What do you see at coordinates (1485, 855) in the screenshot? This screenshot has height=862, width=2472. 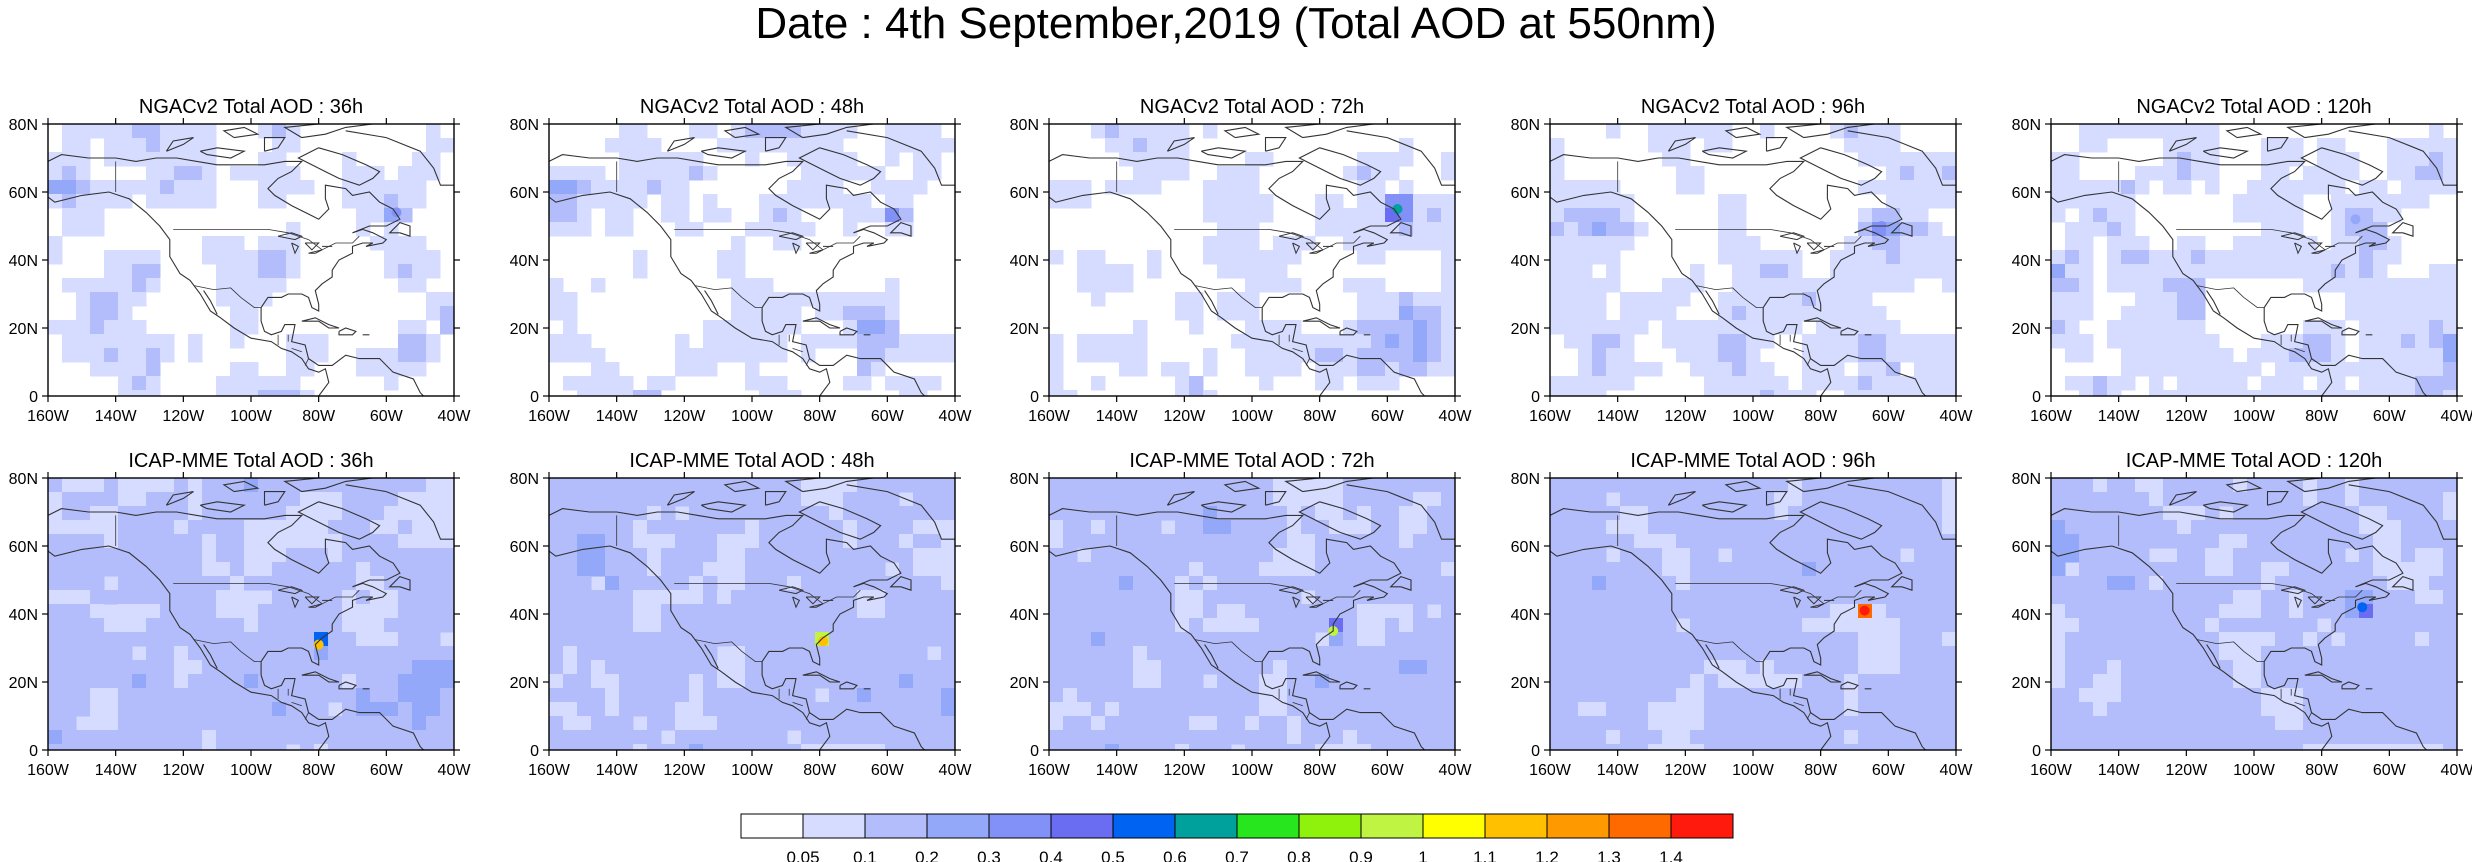 I see `colorbar-label: 1.1` at bounding box center [1485, 855].